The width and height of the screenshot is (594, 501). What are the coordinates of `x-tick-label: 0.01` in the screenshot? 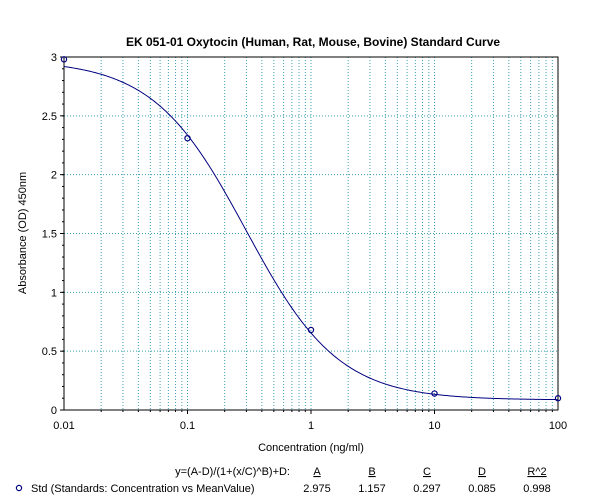 It's located at (63, 426).